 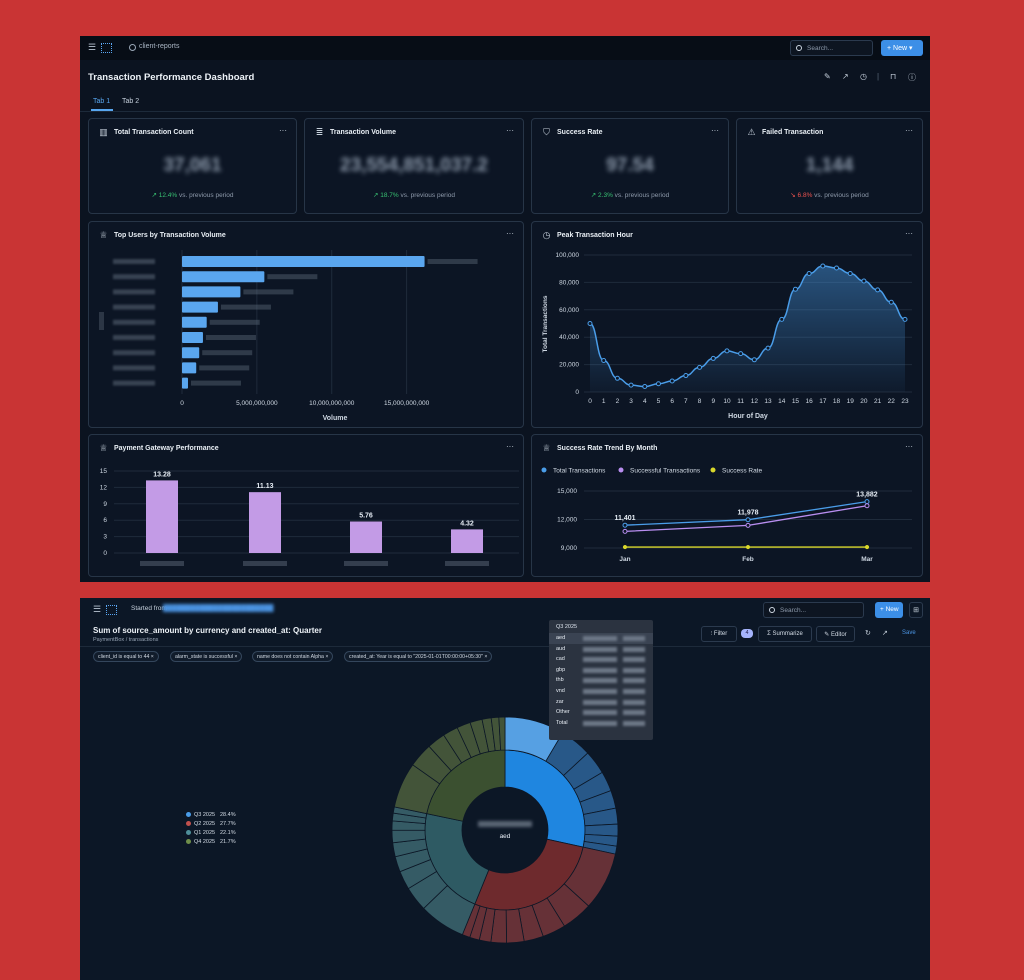 I want to click on tooltip-row-label: aud, so click(x=561, y=648).